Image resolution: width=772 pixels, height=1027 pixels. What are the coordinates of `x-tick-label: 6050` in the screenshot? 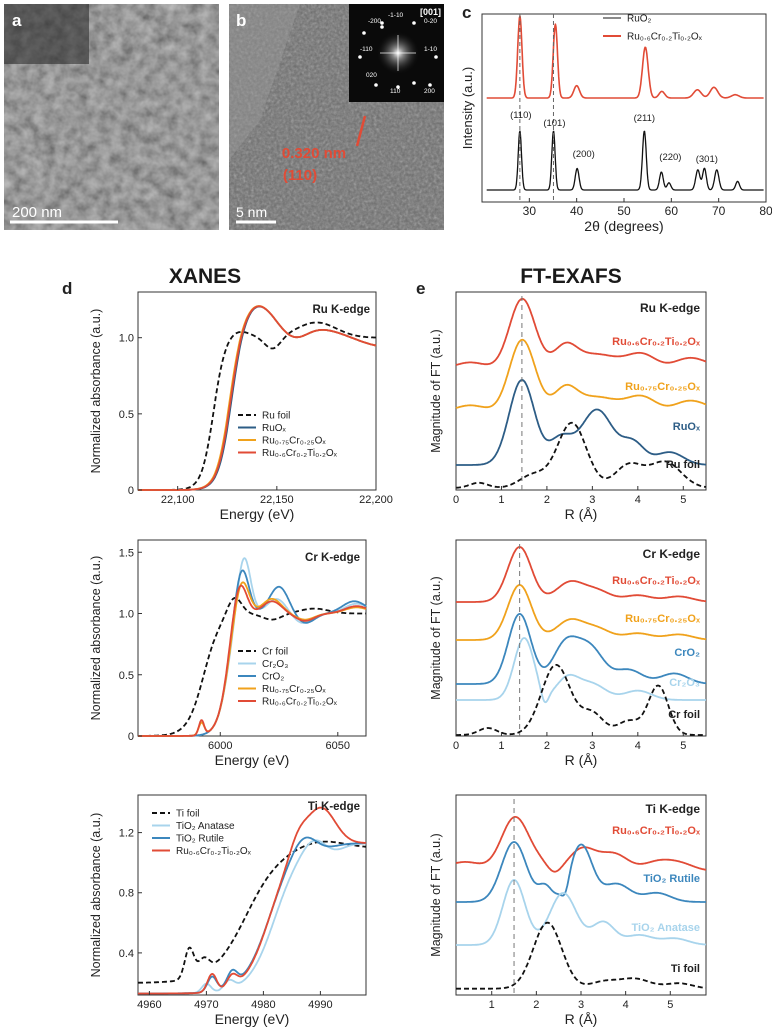 It's located at (338, 746).